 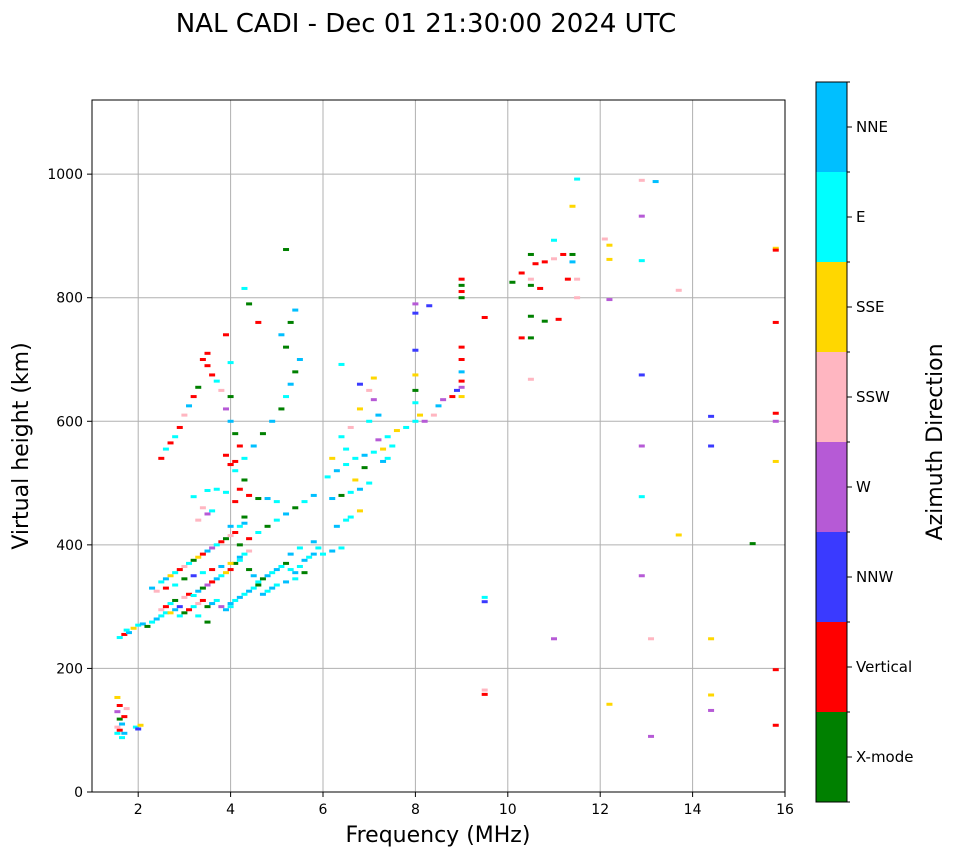 I want to click on x-tick-label: 2, so click(x=138, y=810).